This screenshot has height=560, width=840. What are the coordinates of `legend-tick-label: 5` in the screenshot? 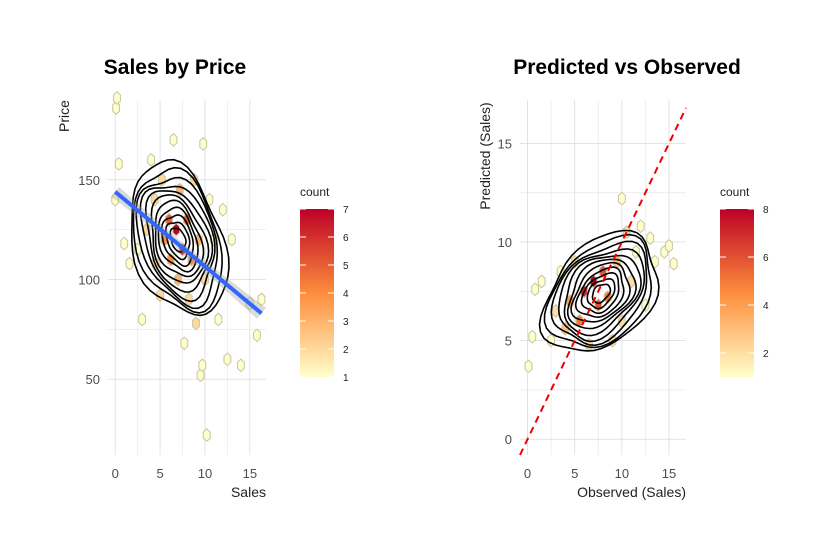 It's located at (346, 266).